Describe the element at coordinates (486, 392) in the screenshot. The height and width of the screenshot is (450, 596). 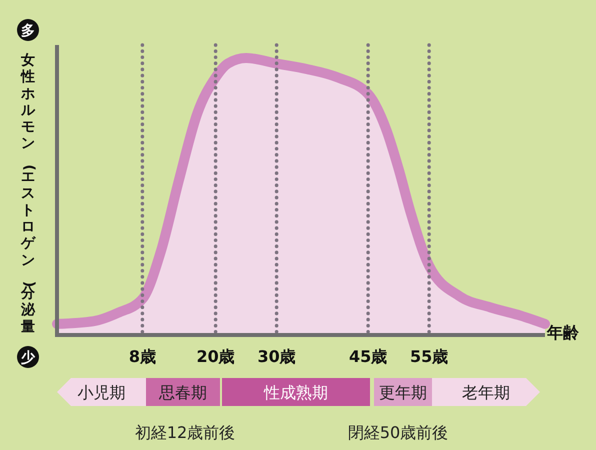
I see `text: 老年期` at that location.